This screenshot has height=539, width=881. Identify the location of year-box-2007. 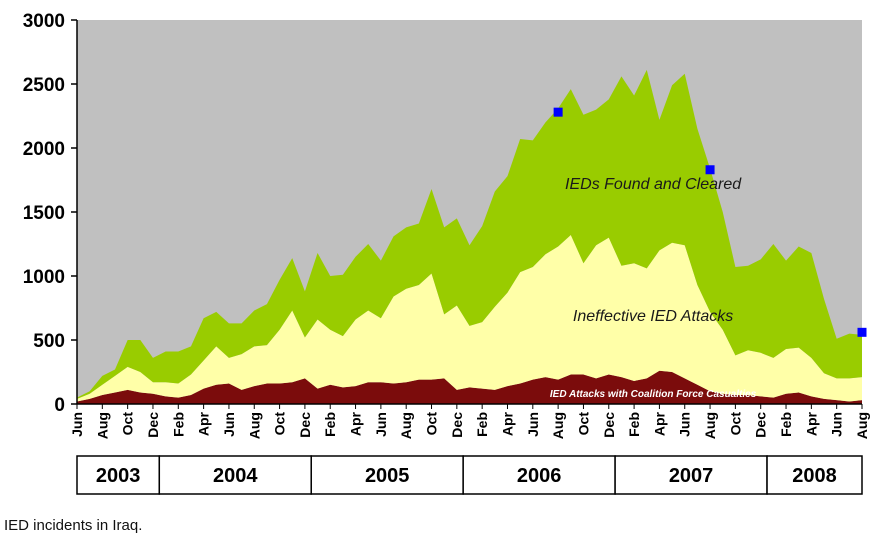
(691, 475).